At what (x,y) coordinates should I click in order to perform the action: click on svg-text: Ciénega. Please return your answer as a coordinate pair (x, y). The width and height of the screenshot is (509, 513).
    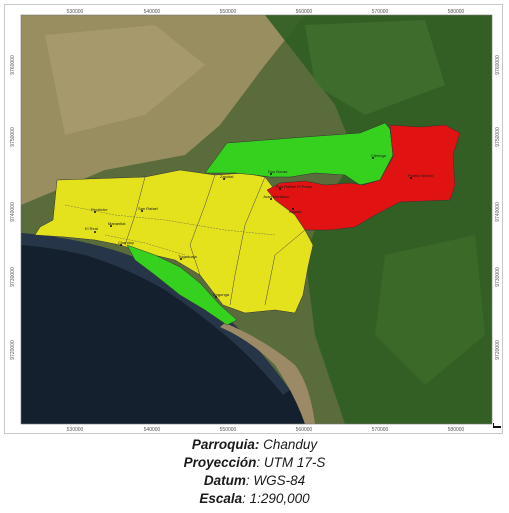
    Looking at the image, I should click on (379, 155).